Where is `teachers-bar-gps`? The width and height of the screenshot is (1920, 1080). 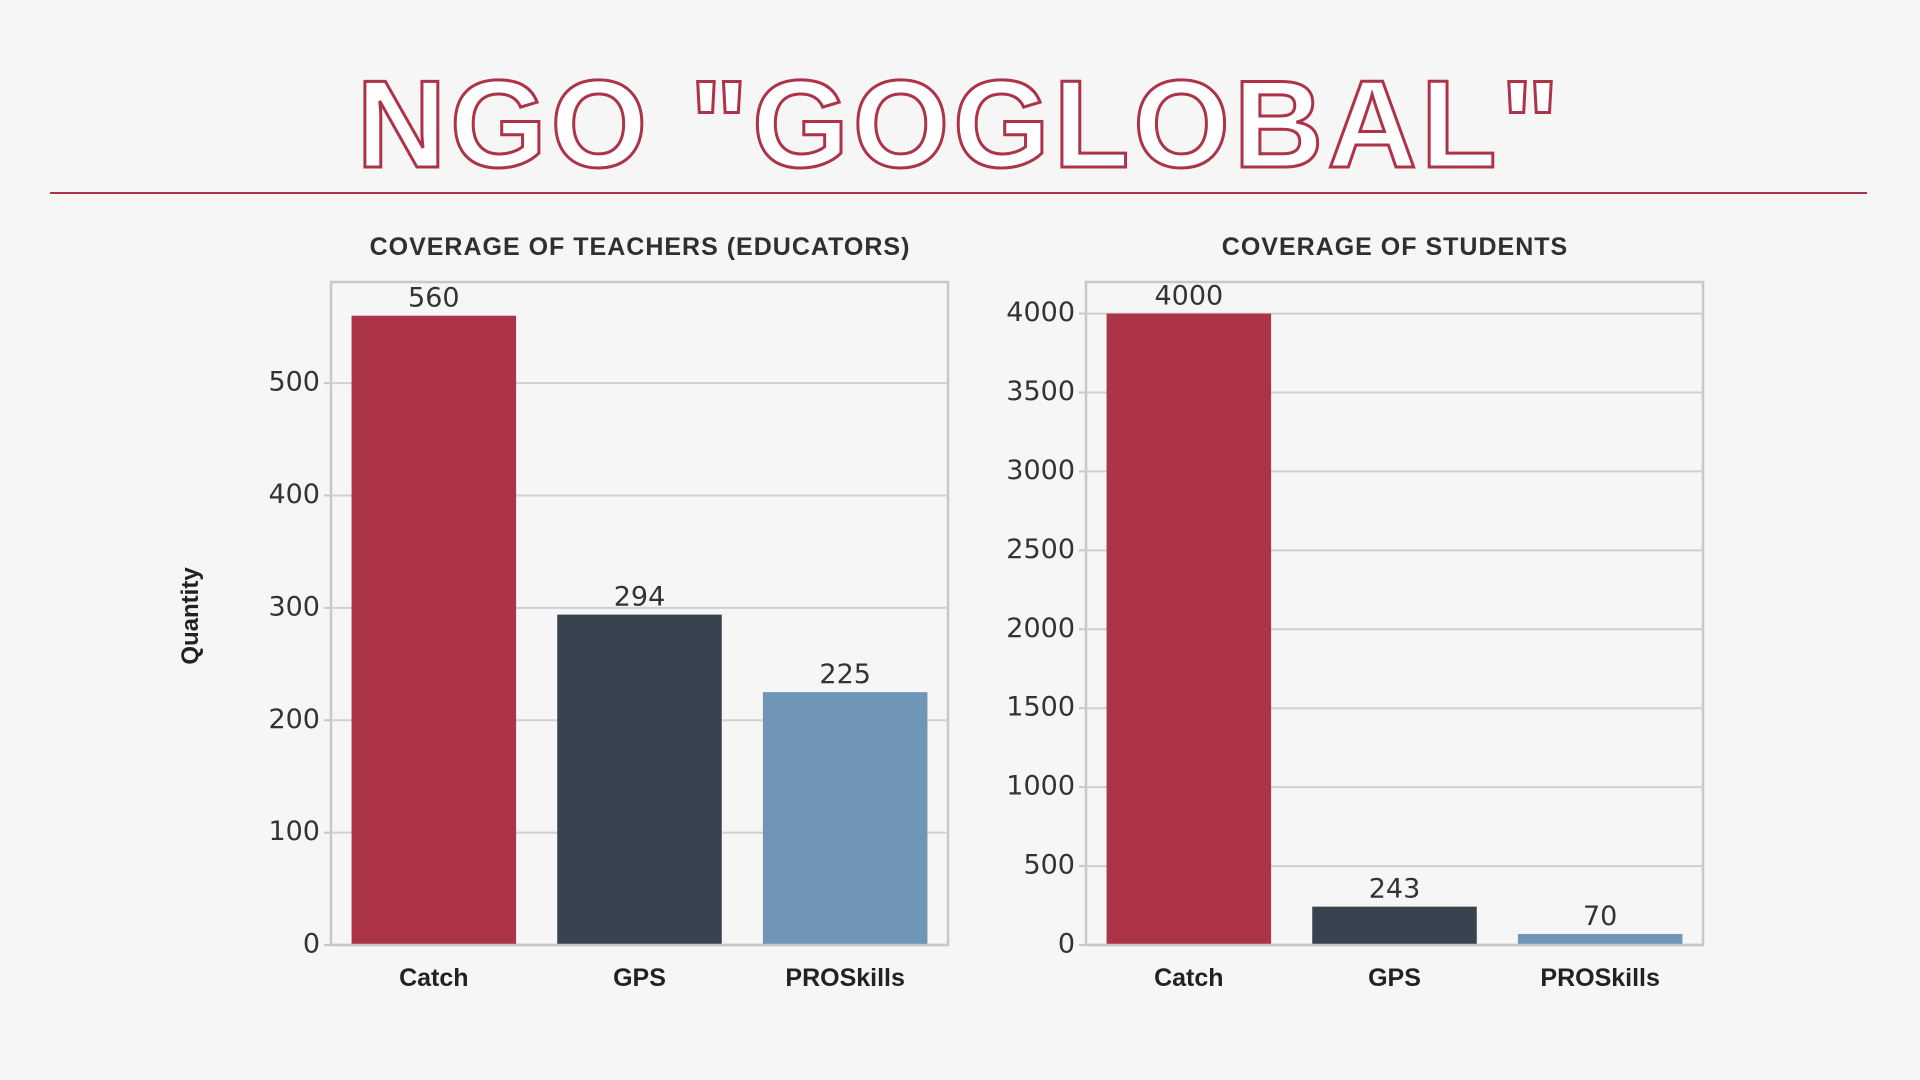
teachers-bar-gps is located at coordinates (639, 779).